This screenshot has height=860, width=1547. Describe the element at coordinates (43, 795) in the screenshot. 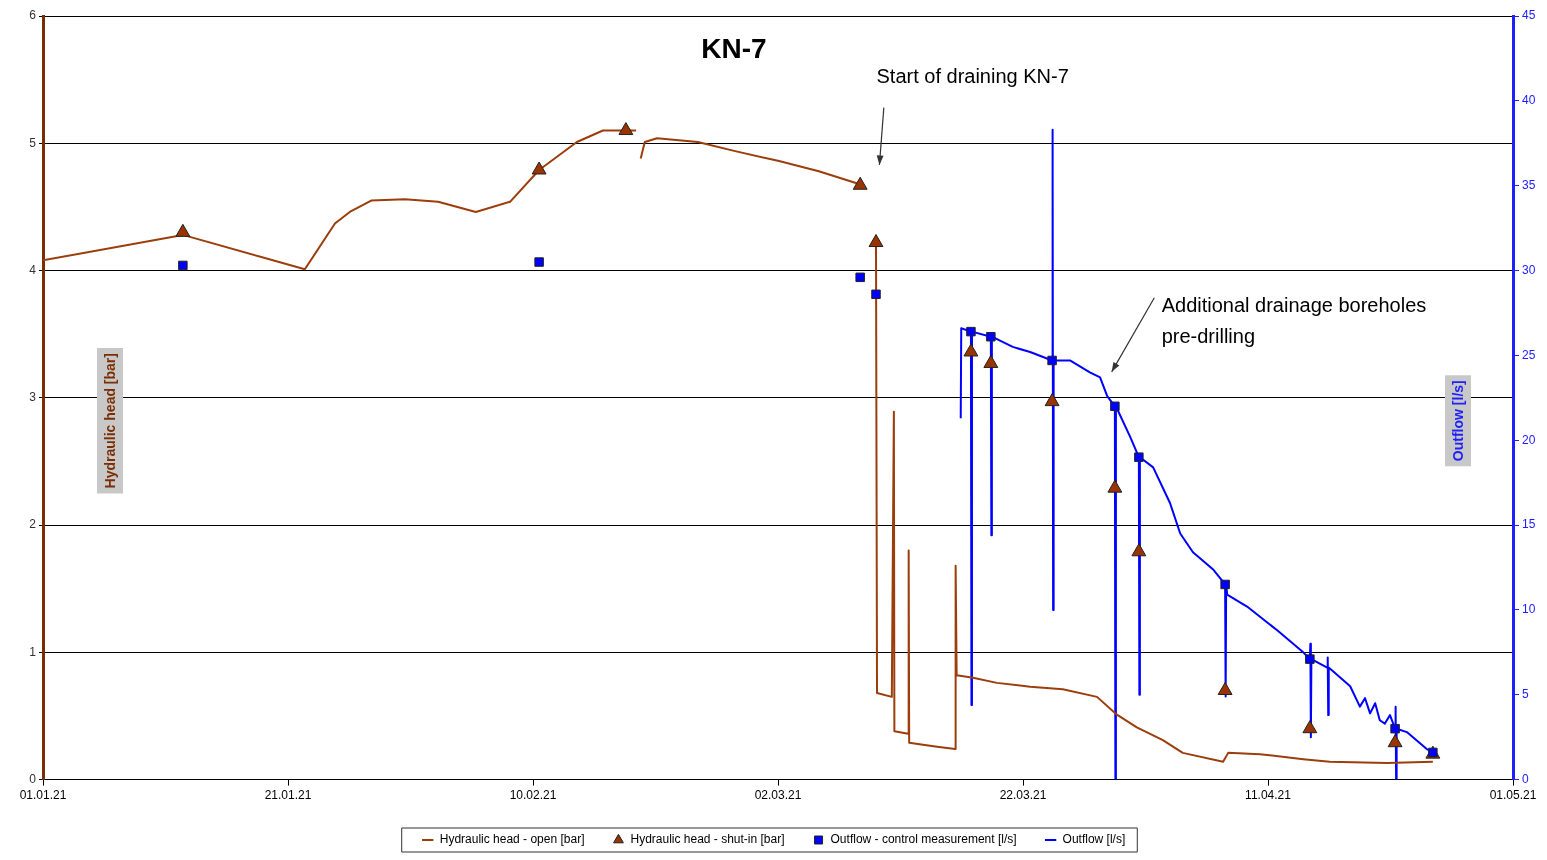

I see `x-tick-label: 01.01.21` at that location.